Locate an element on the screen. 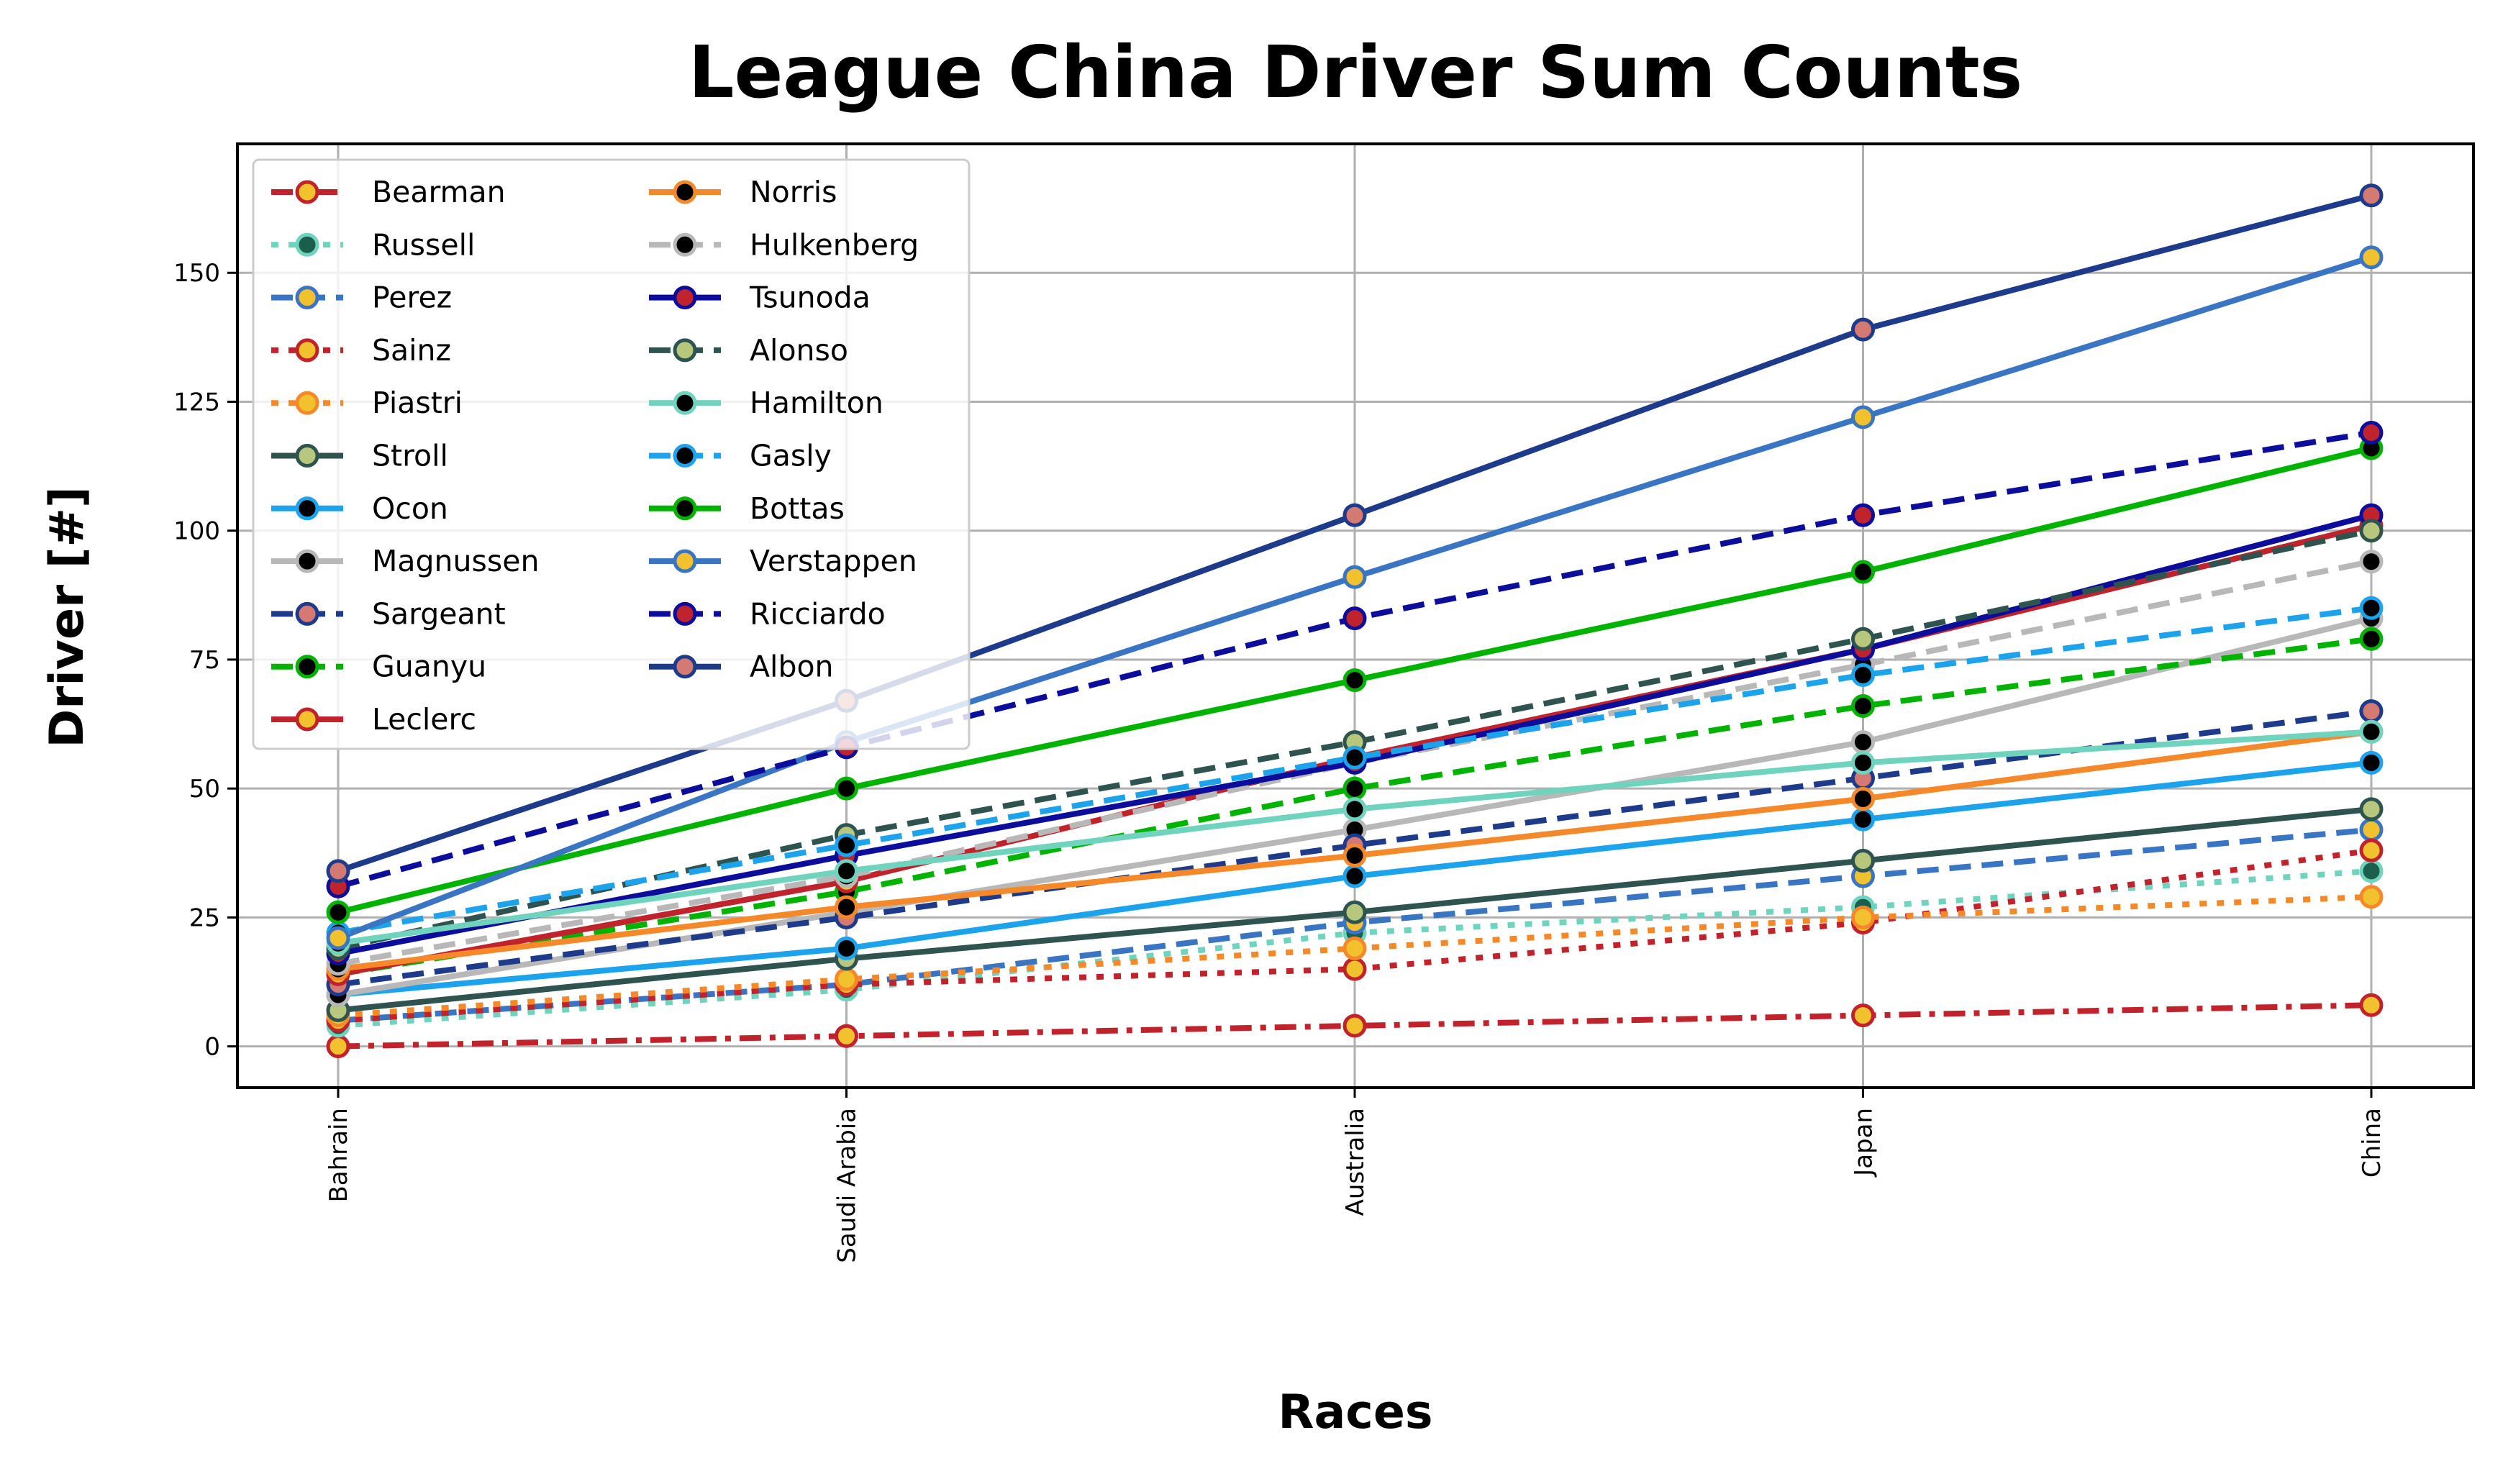 The height and width of the screenshot is (1484, 2508). legend-box is located at coordinates (612, 454).